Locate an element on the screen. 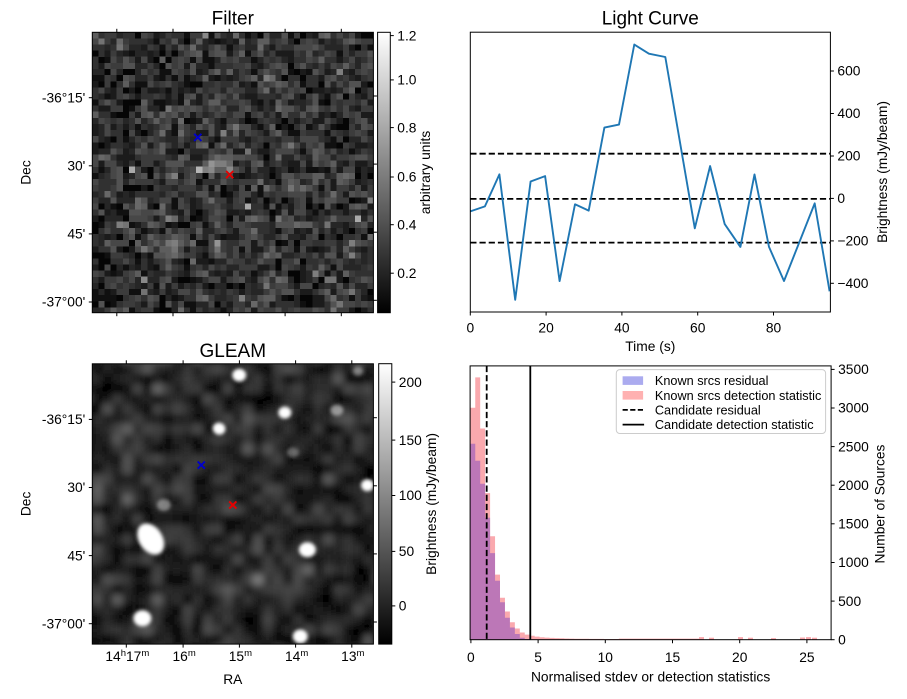  svg-text: Filter is located at coordinates (233, 18).